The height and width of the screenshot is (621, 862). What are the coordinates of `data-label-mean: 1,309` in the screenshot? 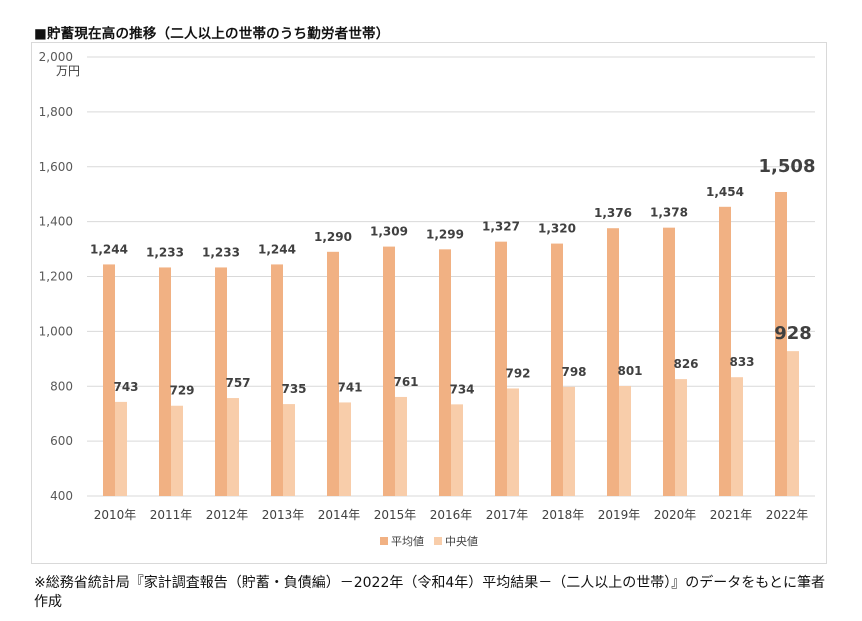 It's located at (389, 232).